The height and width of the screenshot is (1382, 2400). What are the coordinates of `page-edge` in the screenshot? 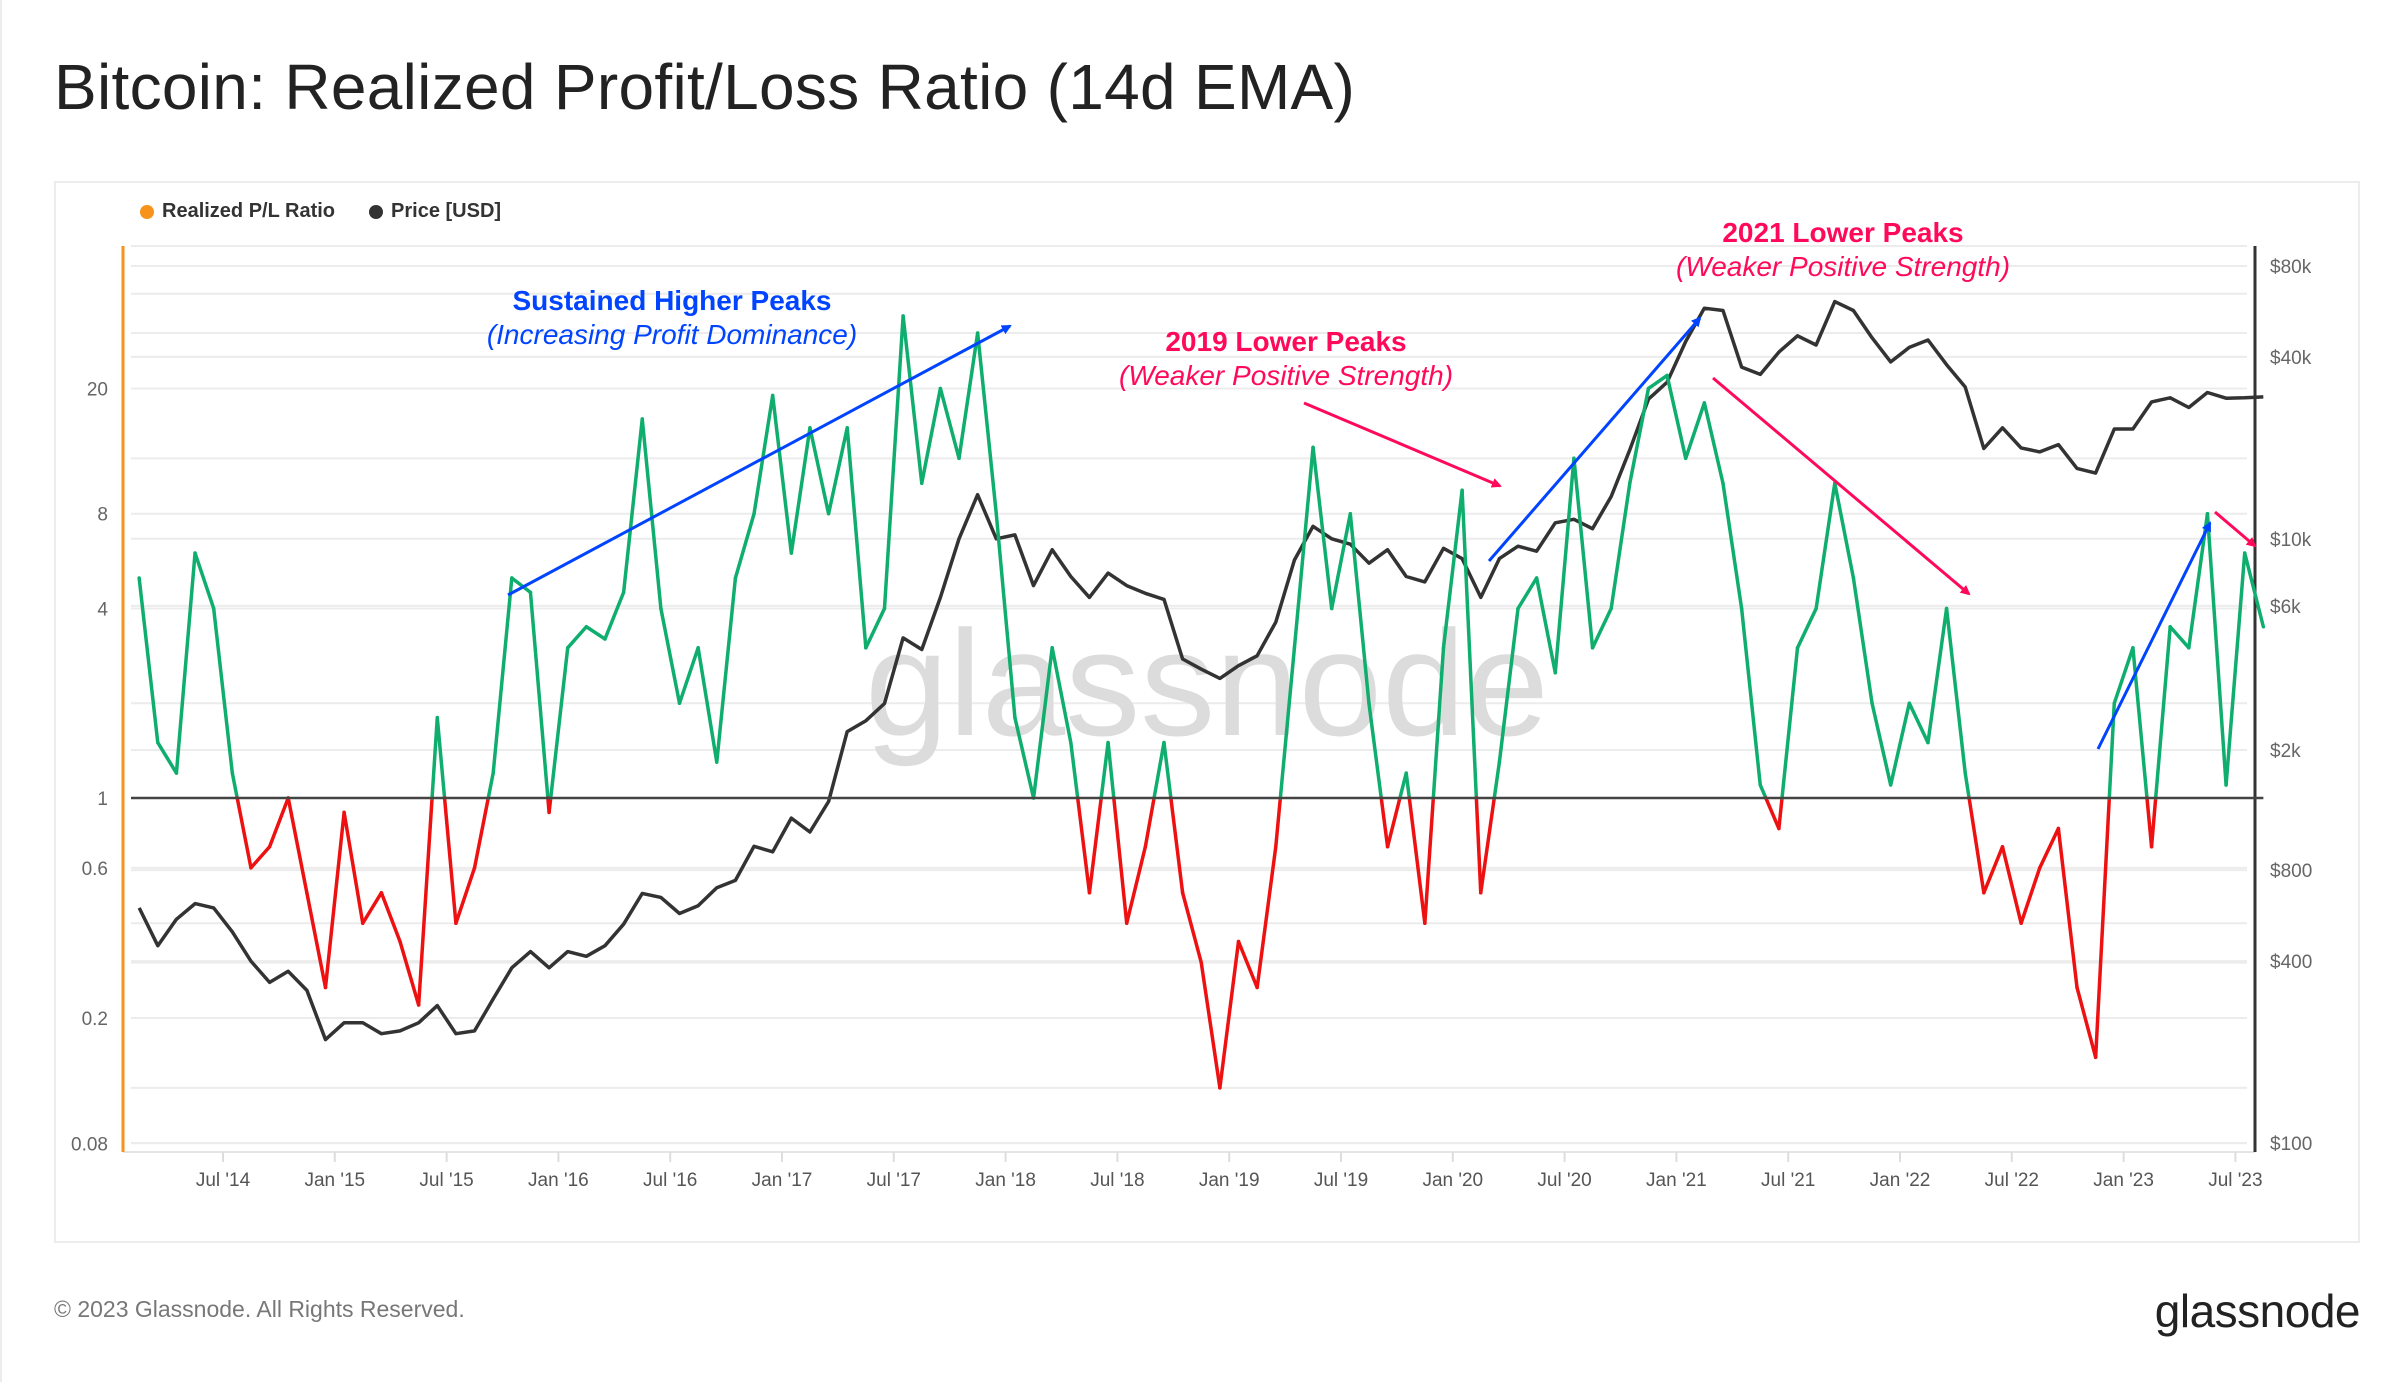 It's located at (1, 691).